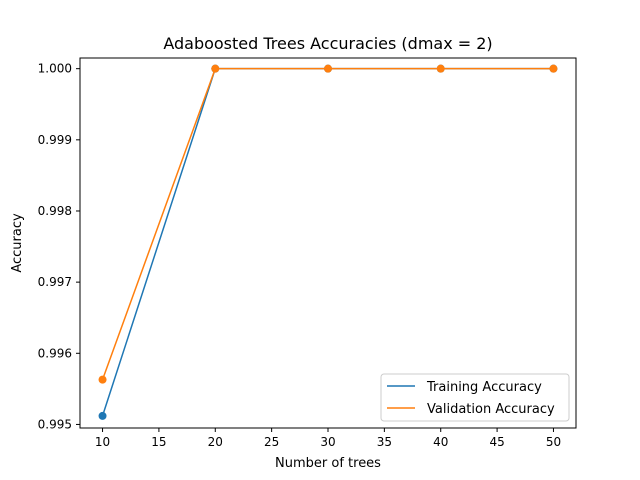 Image resolution: width=640 pixels, height=480 pixels. What do you see at coordinates (59, 246) in the screenshot?
I see `y-axis: 0.995 0.996 0.997 0.998 0.999 1.000` at bounding box center [59, 246].